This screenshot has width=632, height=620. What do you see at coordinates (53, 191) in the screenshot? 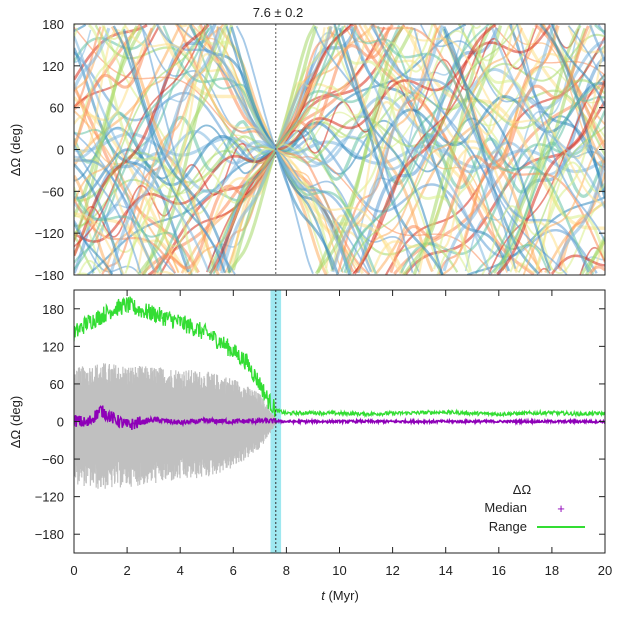
I see `top-y-tick-label: −60` at bounding box center [53, 191].